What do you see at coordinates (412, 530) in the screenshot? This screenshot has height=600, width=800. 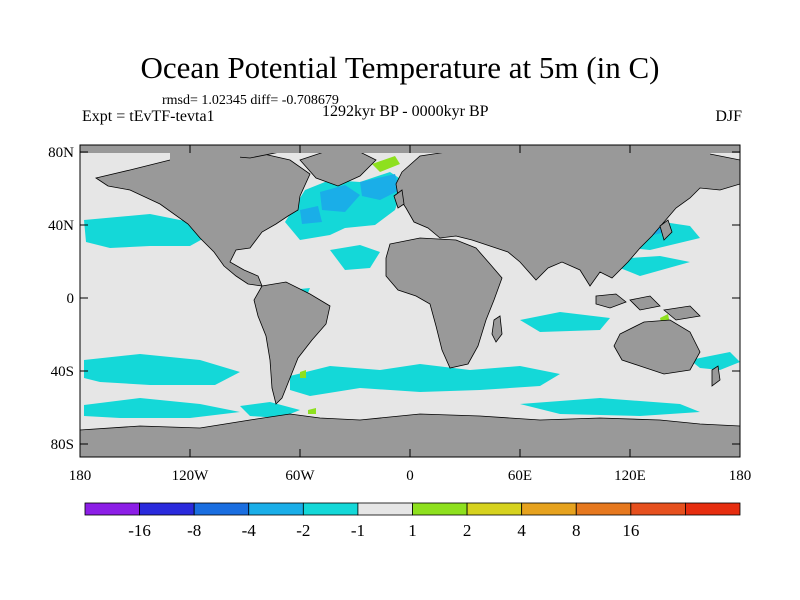 I see `colorbar-label: 1` at bounding box center [412, 530].